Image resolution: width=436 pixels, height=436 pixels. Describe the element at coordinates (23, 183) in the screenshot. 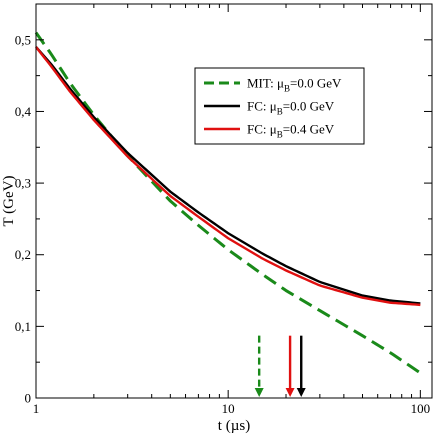

I see `y-tick-label-3: 0,3` at that location.